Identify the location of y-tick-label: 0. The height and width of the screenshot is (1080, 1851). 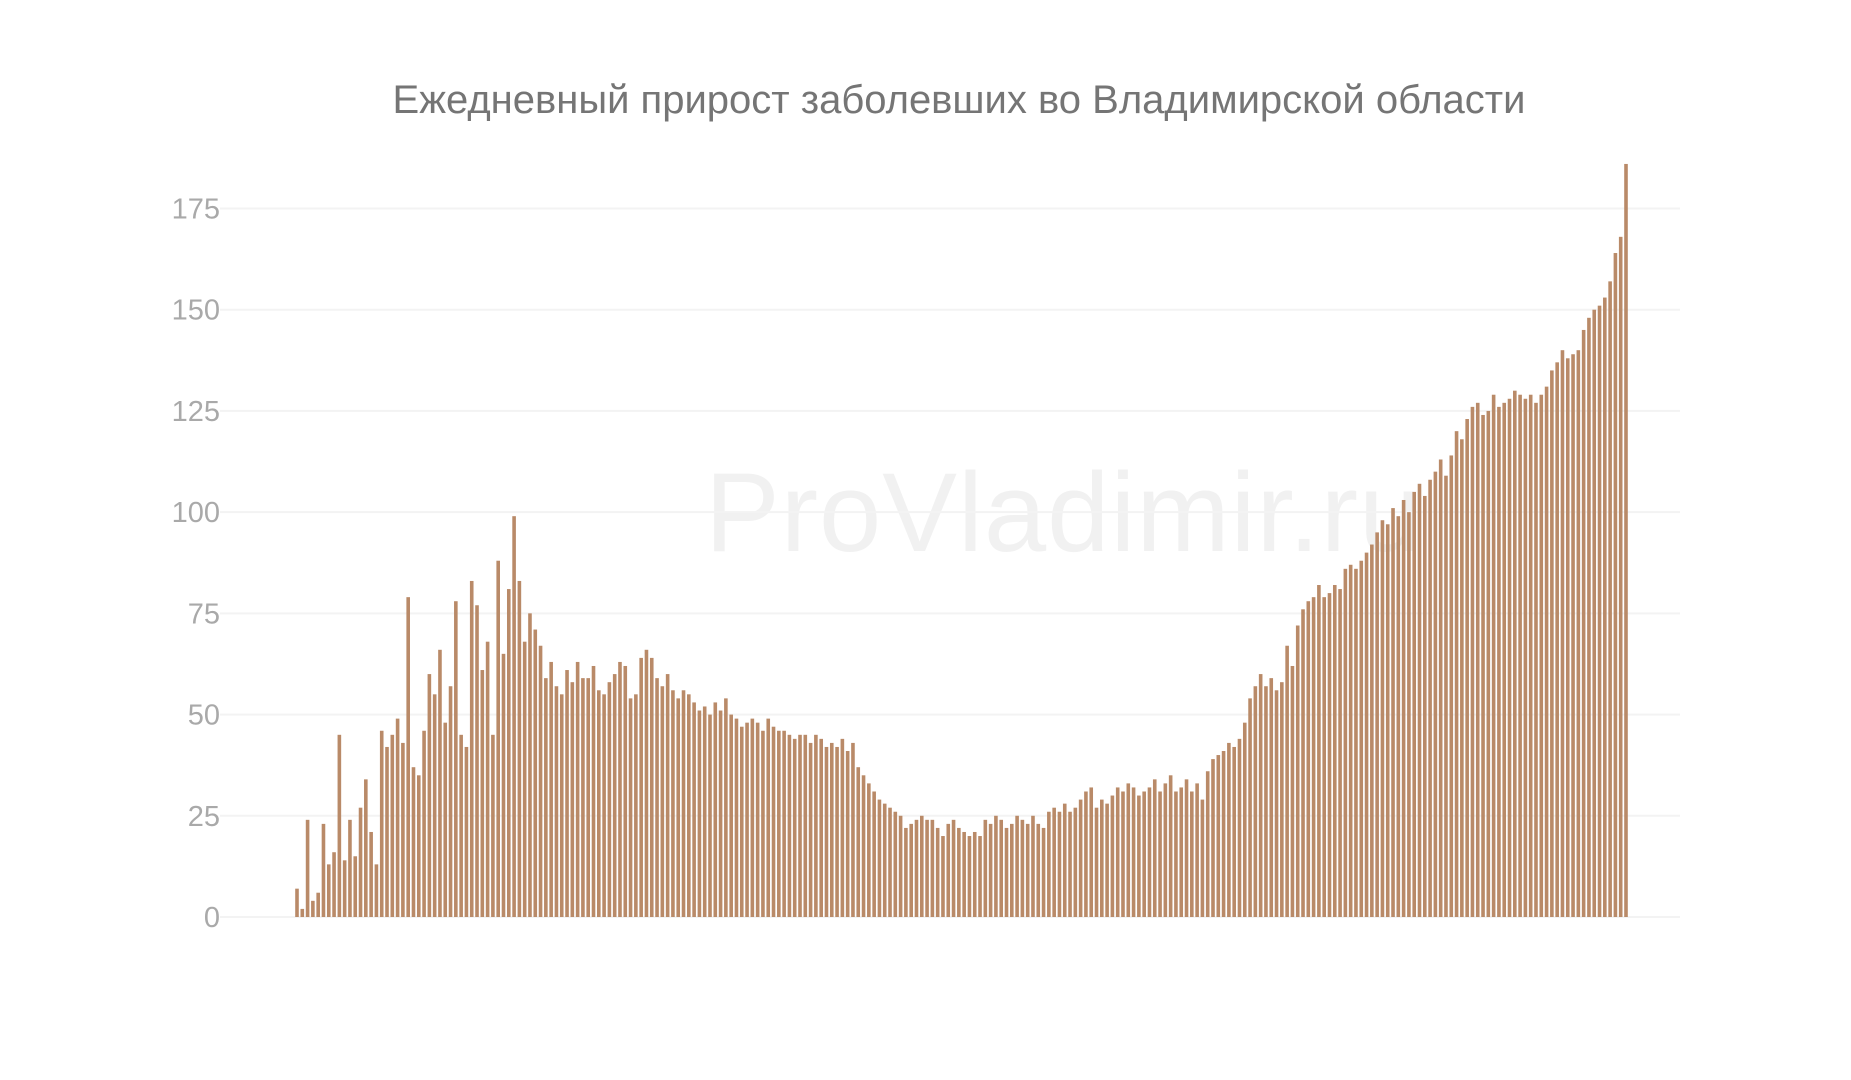
(212, 918).